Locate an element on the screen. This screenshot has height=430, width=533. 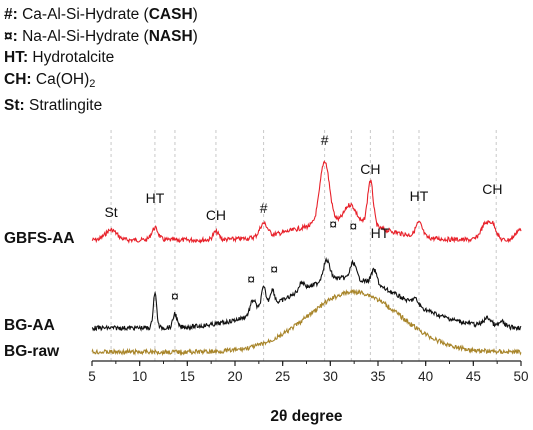
peak-label: St is located at coordinates (110, 212).